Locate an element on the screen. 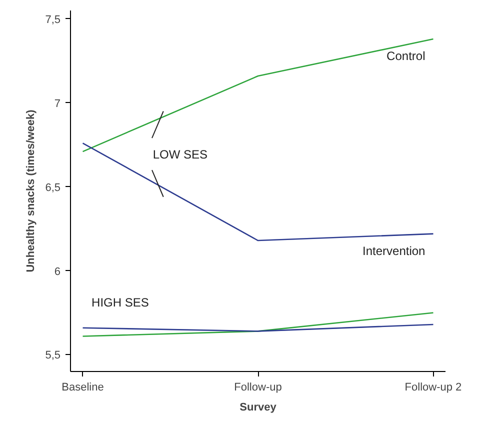 This screenshot has width=480, height=441. series-label: Control is located at coordinates (406, 56).